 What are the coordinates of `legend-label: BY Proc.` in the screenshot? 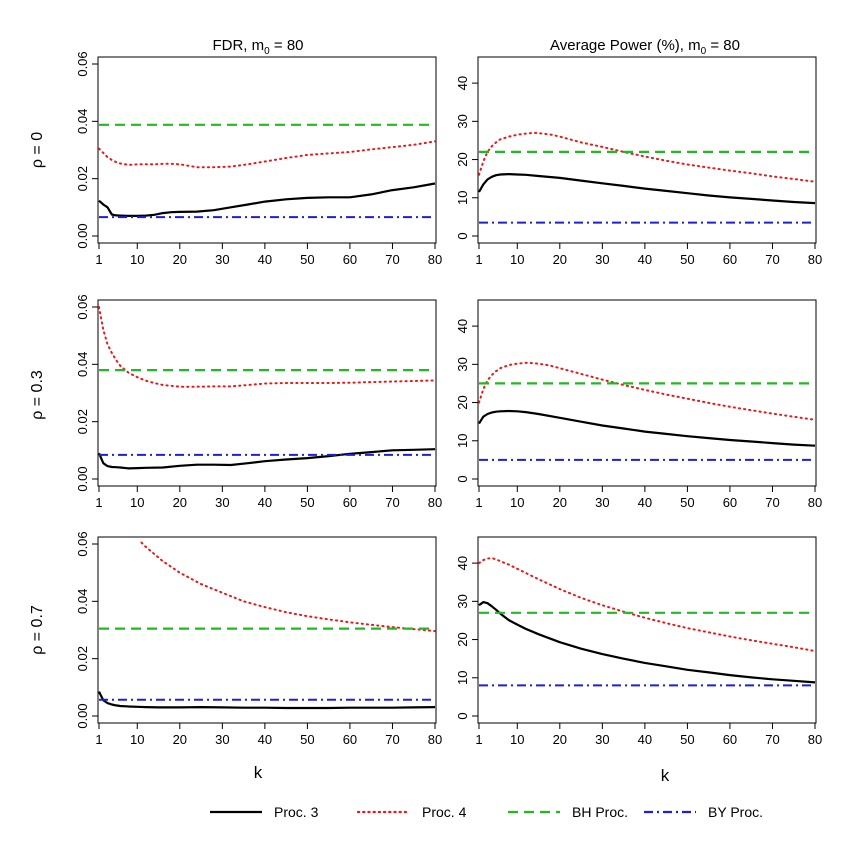 It's located at (735, 812).